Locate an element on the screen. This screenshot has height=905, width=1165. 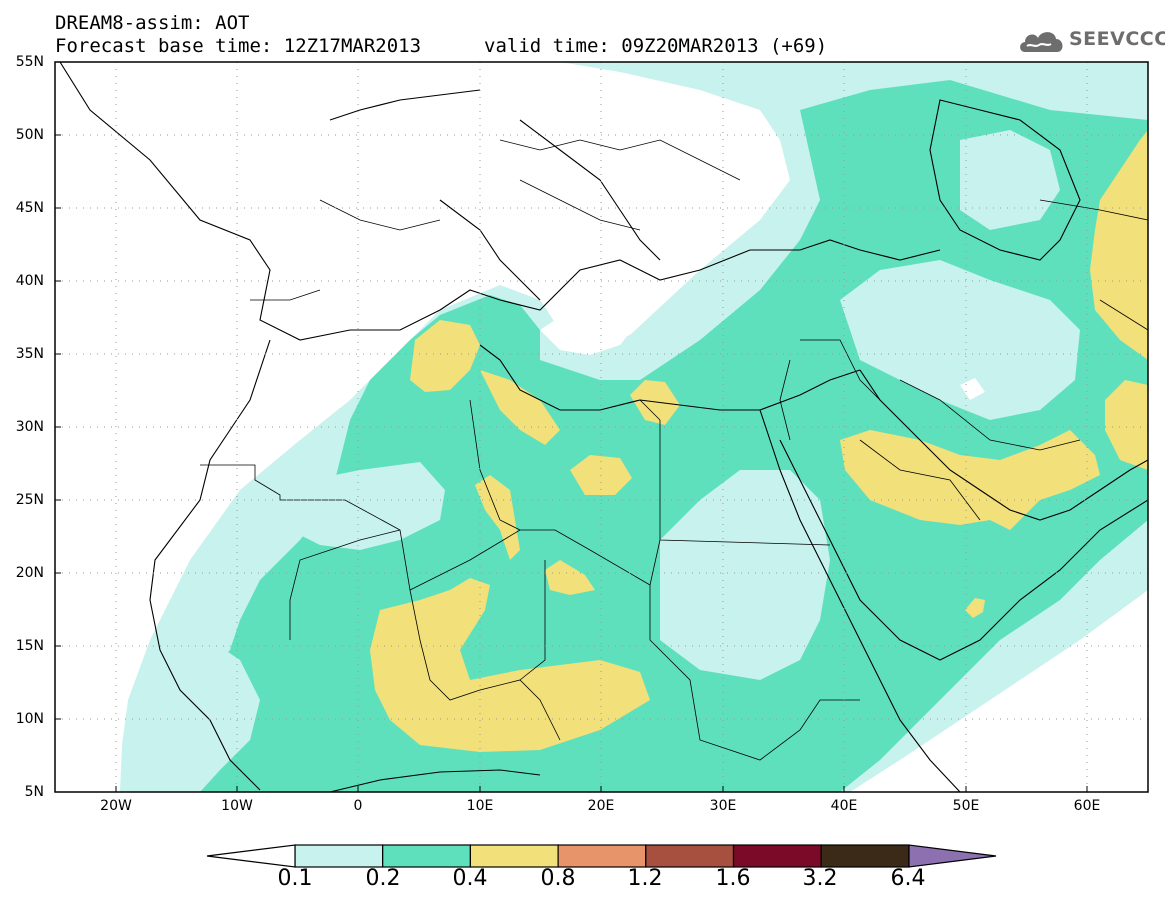
colorbar-label-3.2: 3.2 is located at coordinates (820, 878).